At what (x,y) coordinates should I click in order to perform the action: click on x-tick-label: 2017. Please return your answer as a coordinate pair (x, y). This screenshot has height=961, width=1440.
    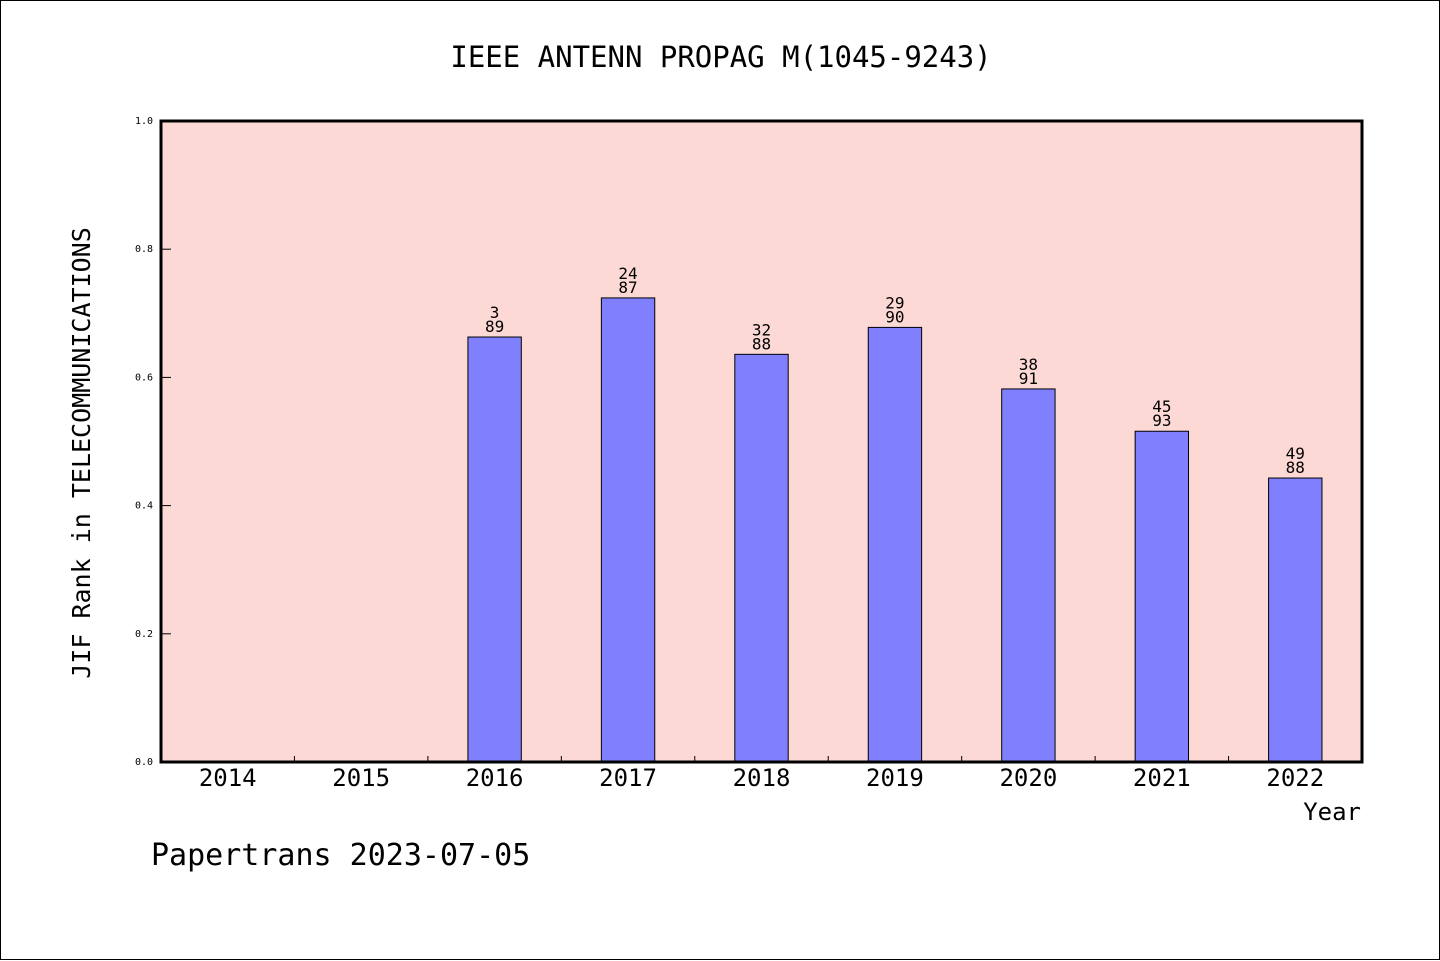
    Looking at the image, I should click on (628, 778).